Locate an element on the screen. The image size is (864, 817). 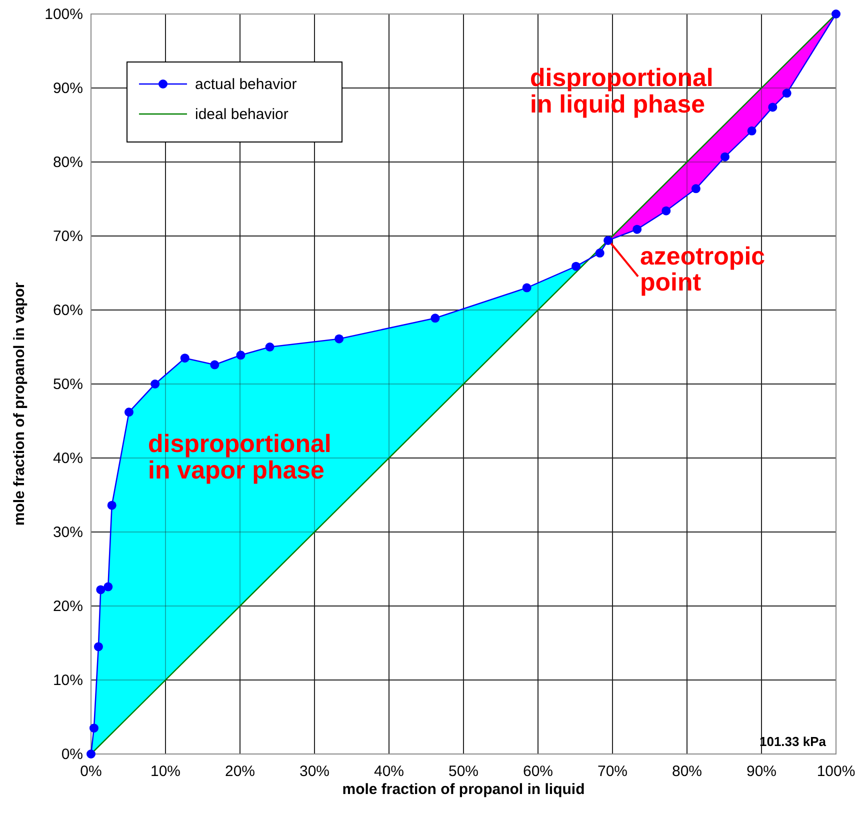
x-tick-label: 70% is located at coordinates (612, 771).